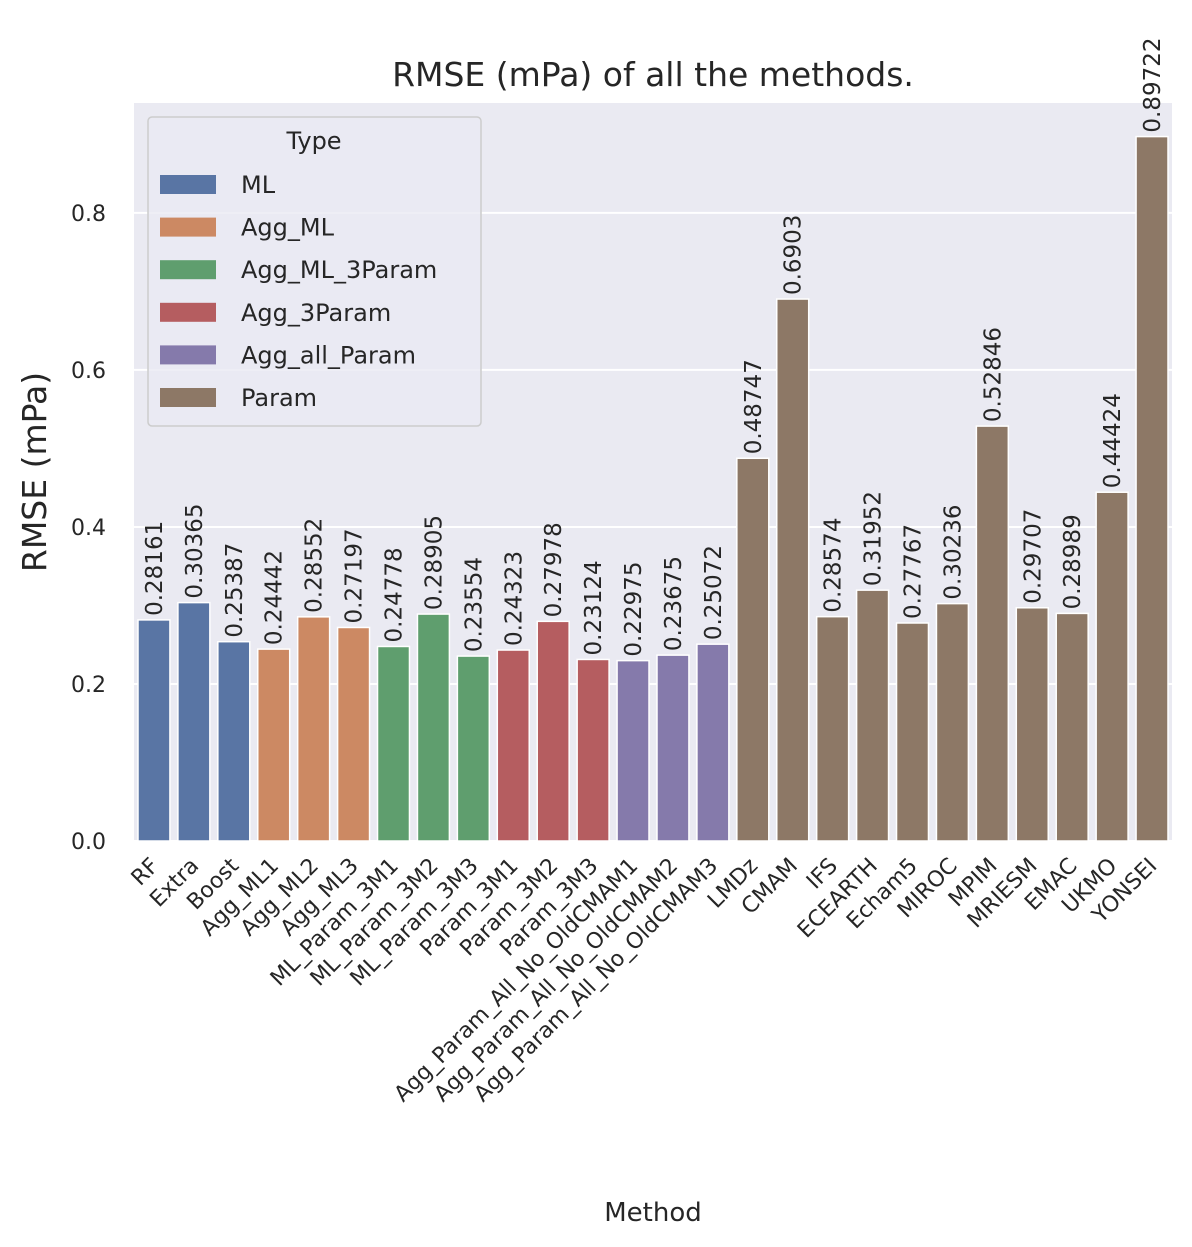 This screenshot has width=1192, height=1247. Describe the element at coordinates (1033, 556) in the screenshot. I see `bar-value-label: 0.29707` at that location.